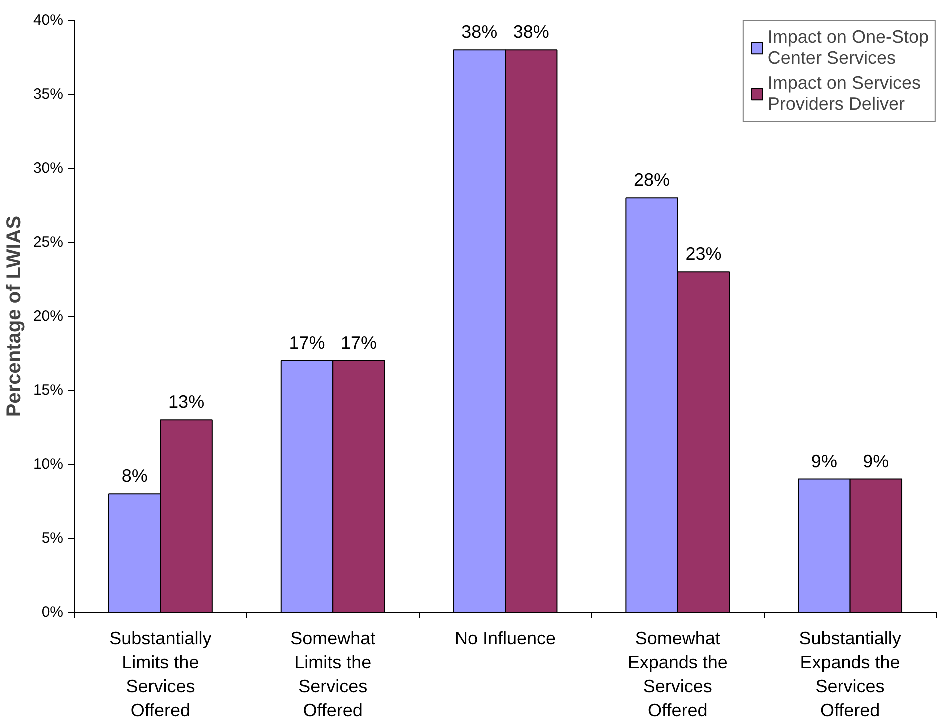 The width and height of the screenshot is (942, 723). I want to click on legend-label: Impact on One-Stop Center Services, so click(848, 48).